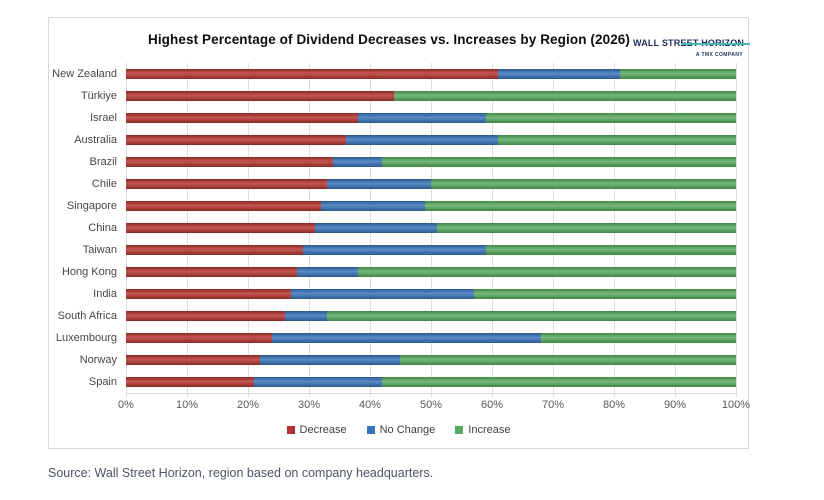 The width and height of the screenshot is (824, 500). I want to click on x-tick-label: 70%, so click(553, 405).